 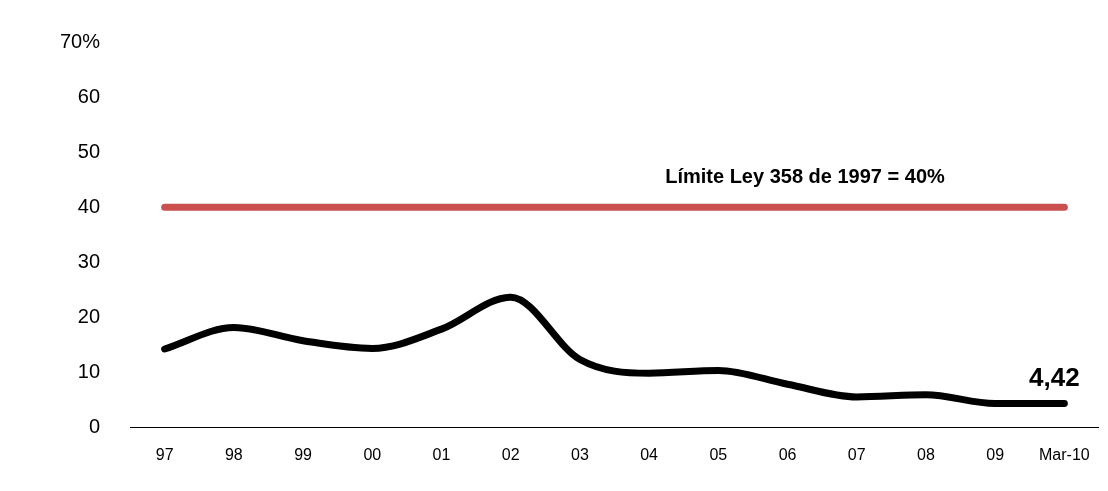 What do you see at coordinates (1064, 454) in the screenshot?
I see `x-tick-label: Mar-10` at bounding box center [1064, 454].